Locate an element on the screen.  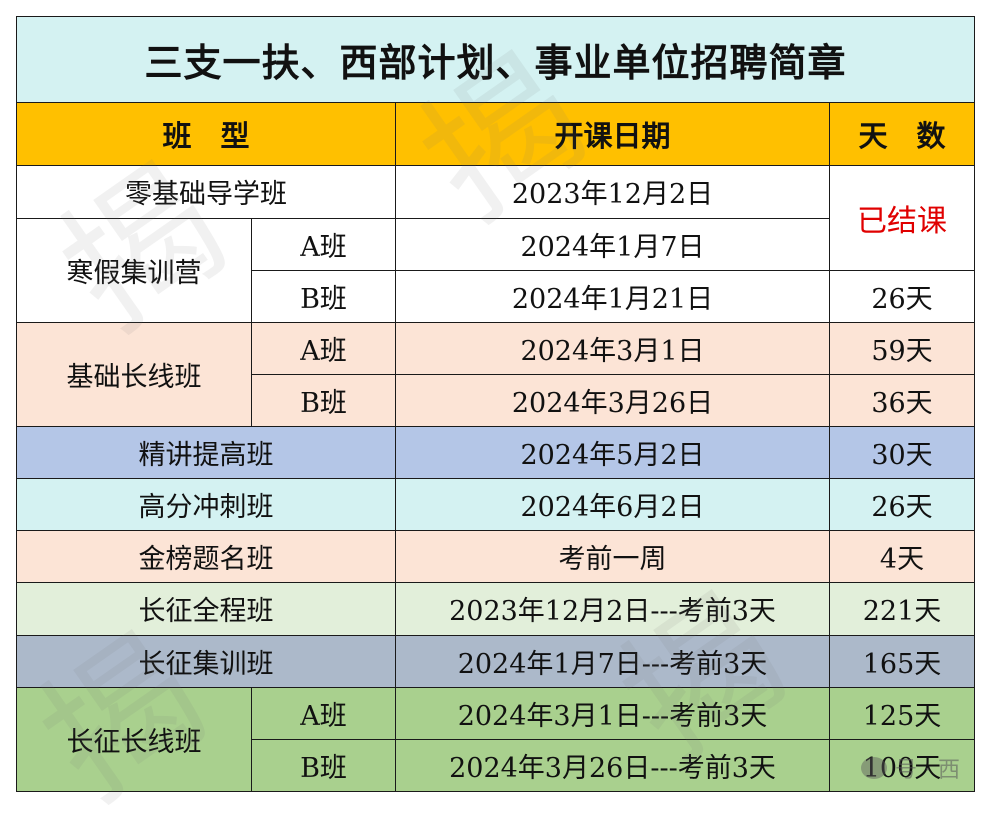
start-date: 2024年3月1日---考前3天 is located at coordinates (612, 713).